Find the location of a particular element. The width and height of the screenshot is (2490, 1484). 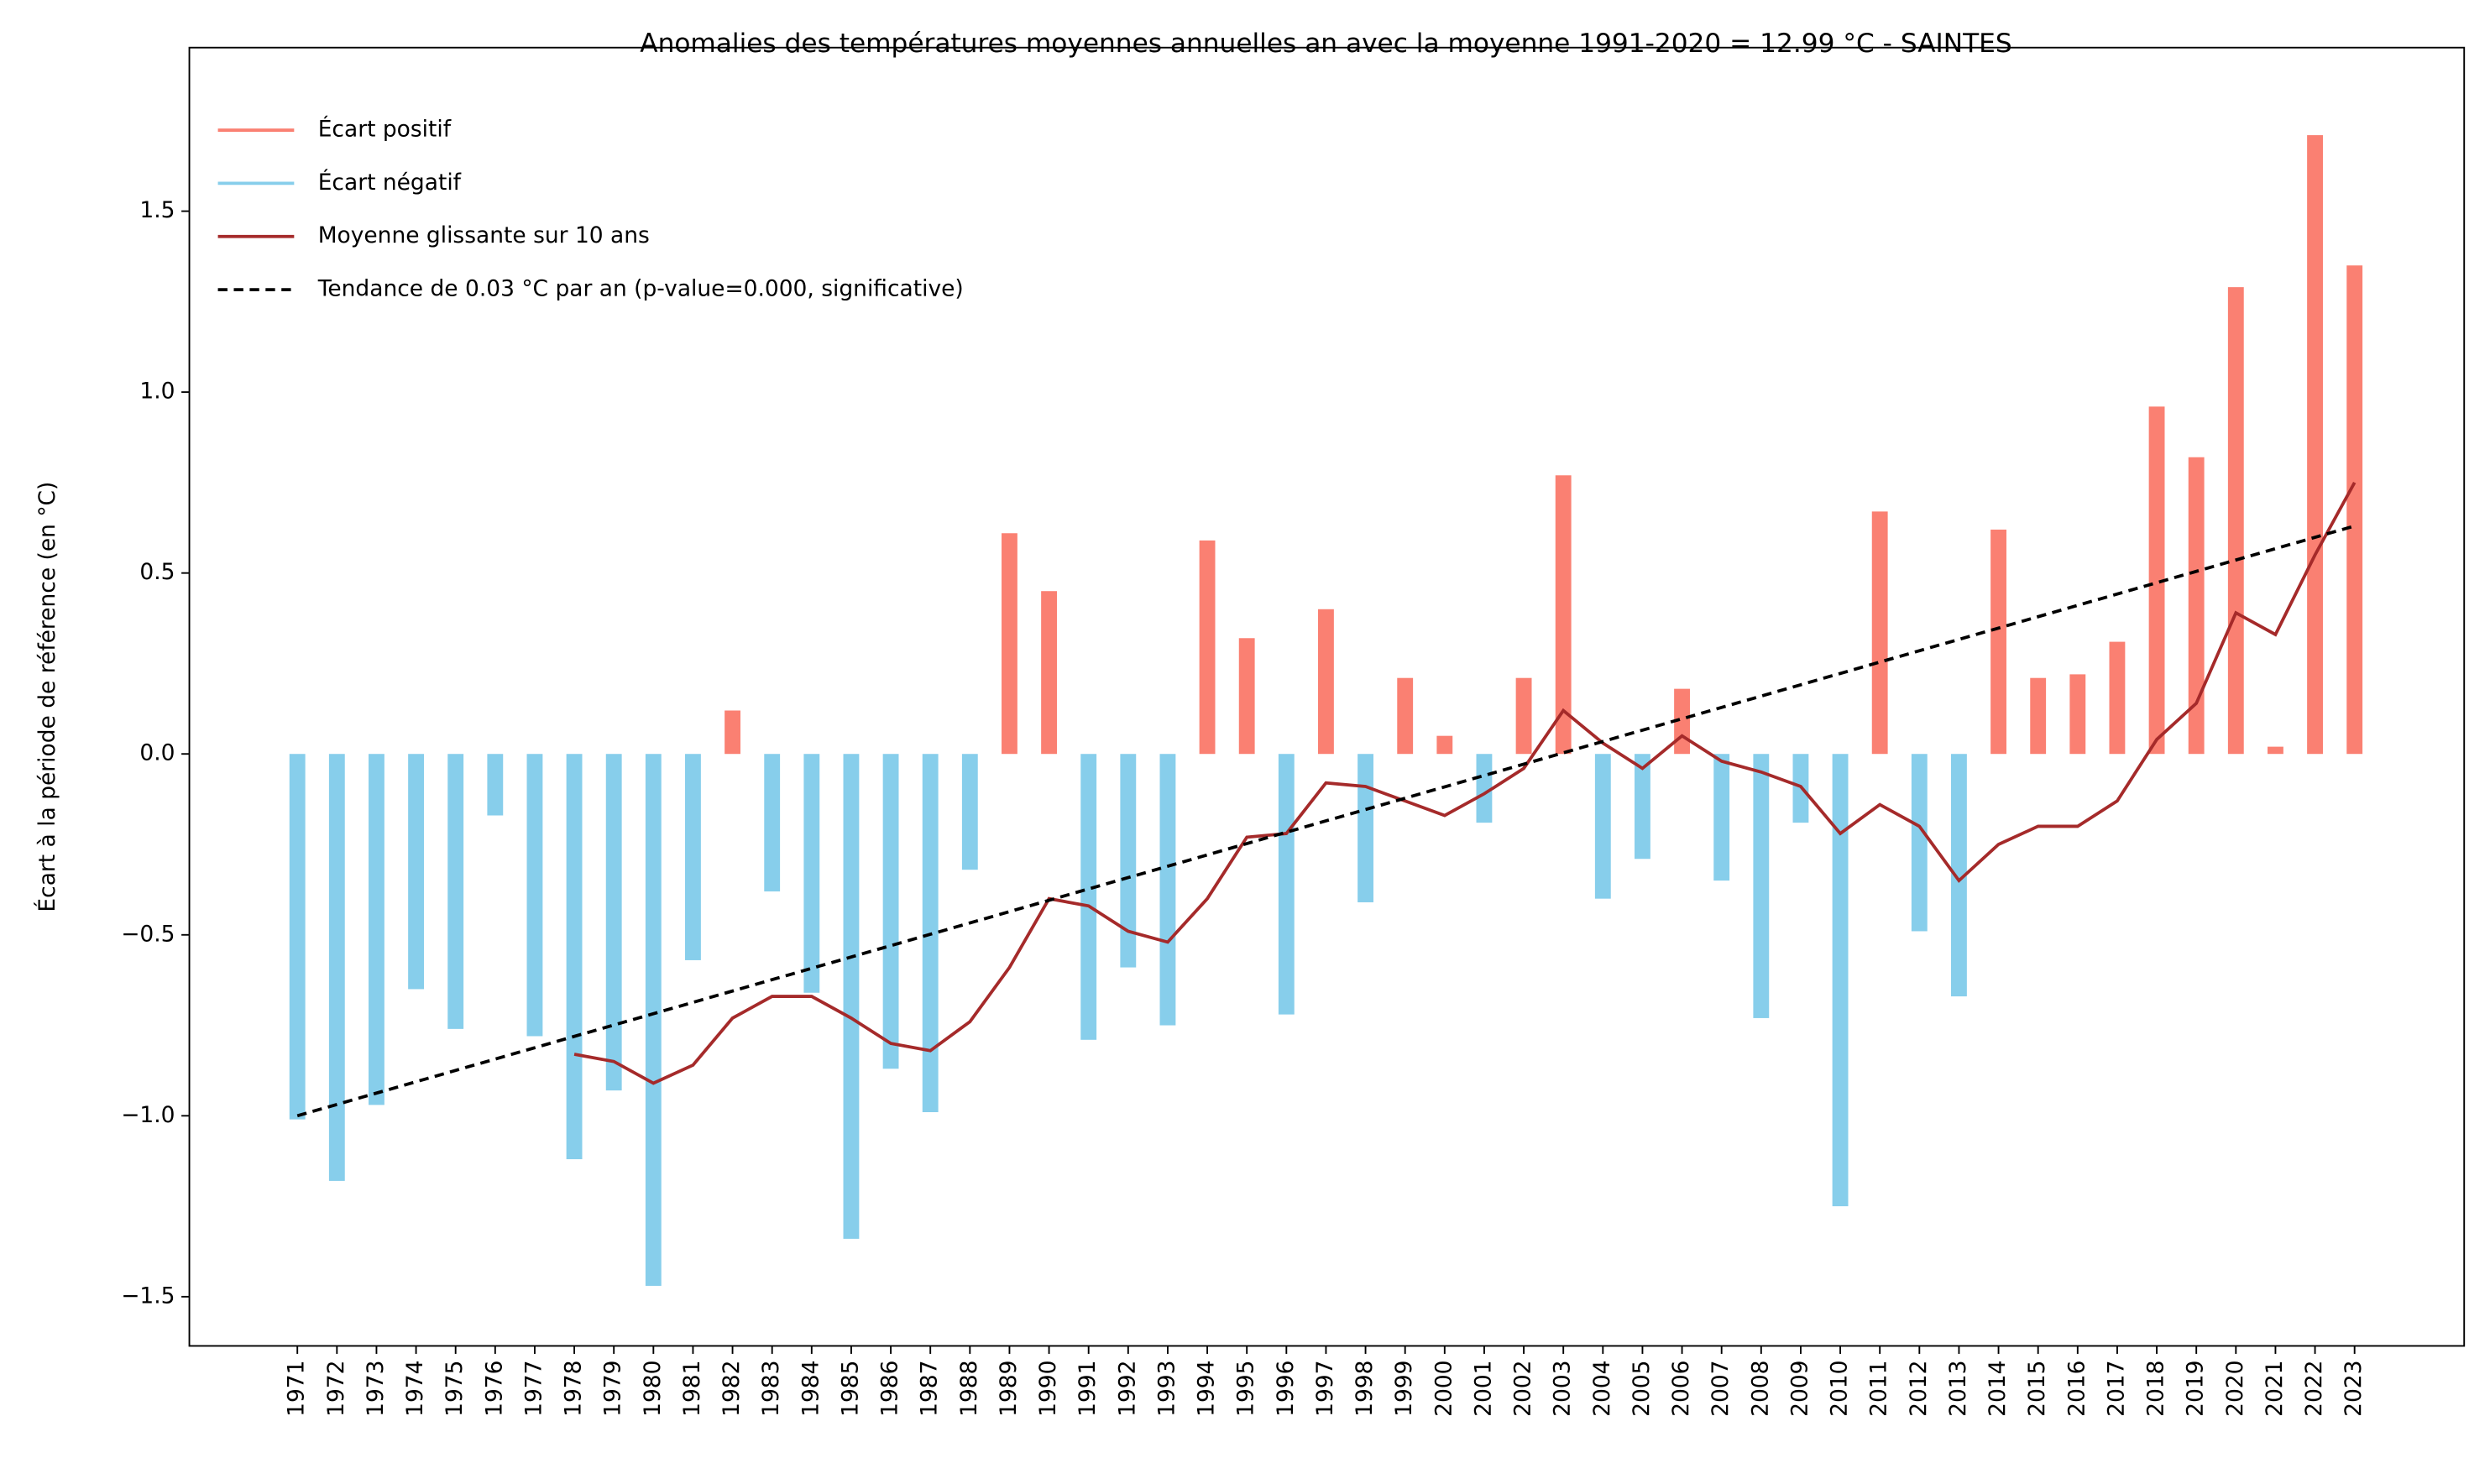

y-axis-label: Écart à la période de référence (en °C) is located at coordinates (47, 697).